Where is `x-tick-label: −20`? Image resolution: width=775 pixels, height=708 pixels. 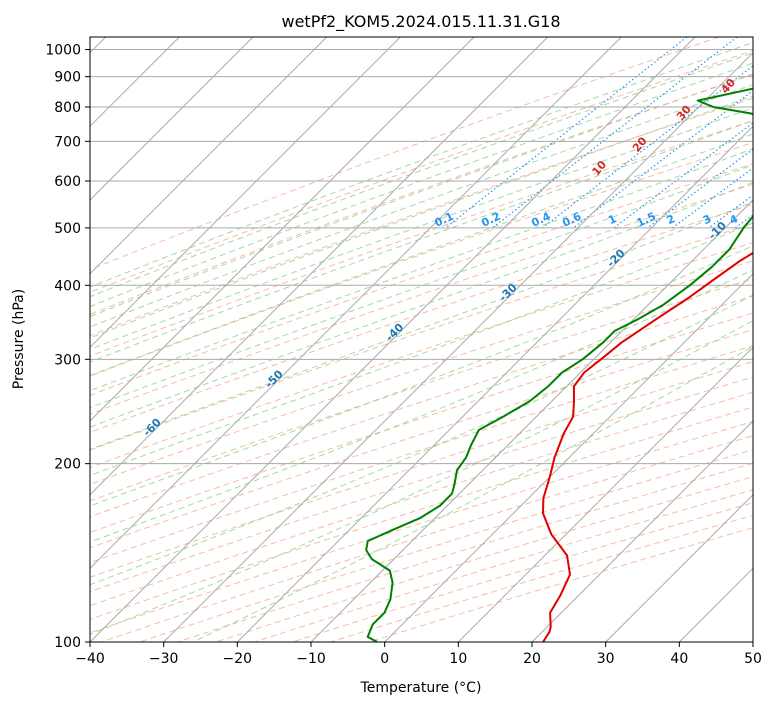
x-tick-label: −20 is located at coordinates (238, 659).